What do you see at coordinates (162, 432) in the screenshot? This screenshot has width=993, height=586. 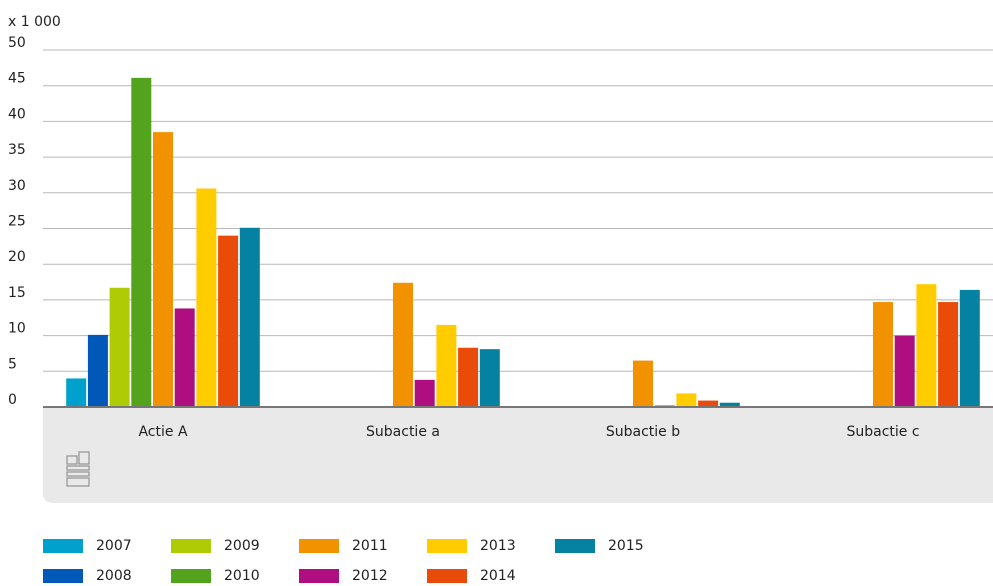 I see `x-tick-label: Actie A` at bounding box center [162, 432].